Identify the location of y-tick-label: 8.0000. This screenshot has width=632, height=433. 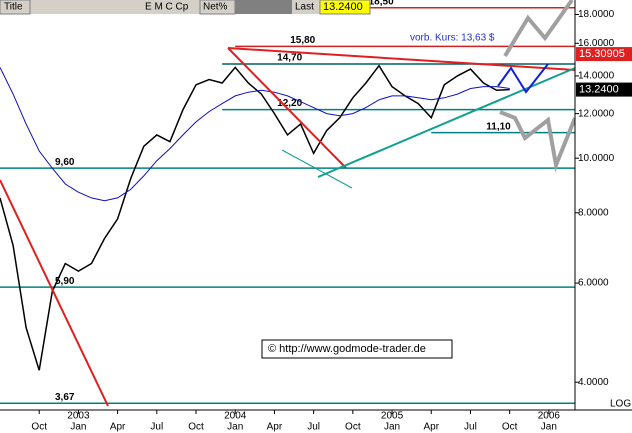
(593, 212).